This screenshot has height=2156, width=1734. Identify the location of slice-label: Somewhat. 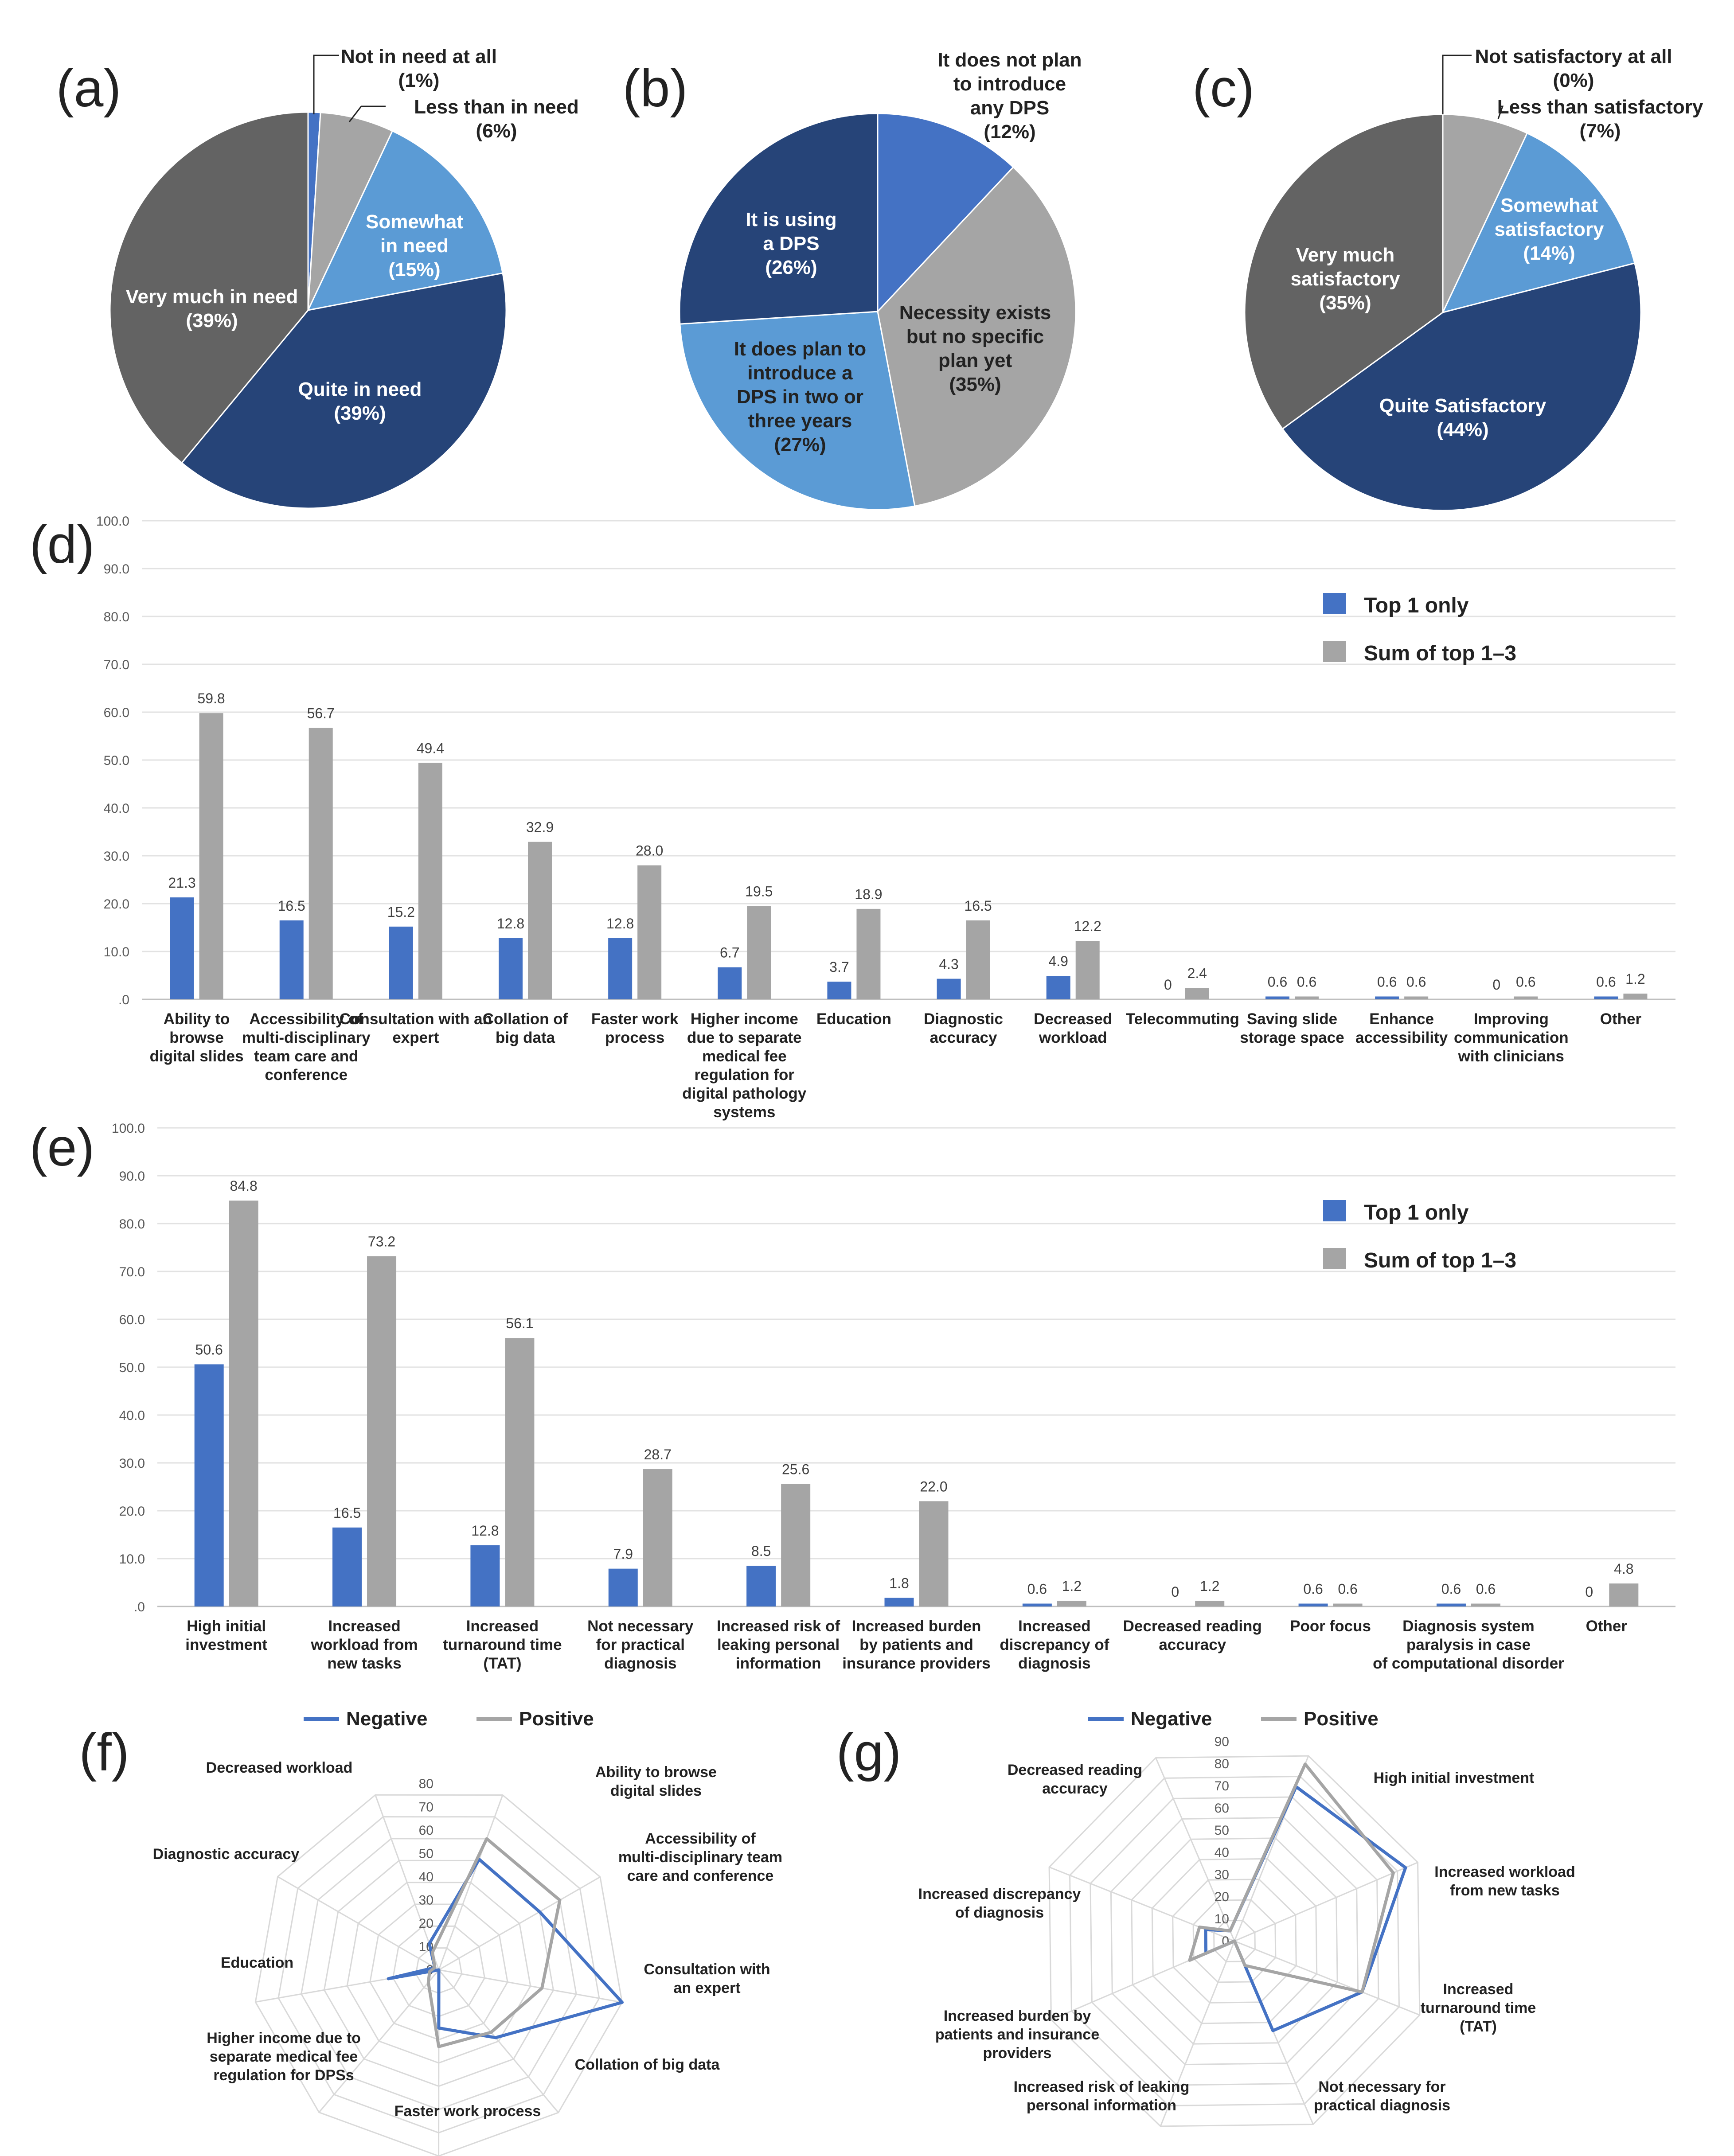
(1549, 205).